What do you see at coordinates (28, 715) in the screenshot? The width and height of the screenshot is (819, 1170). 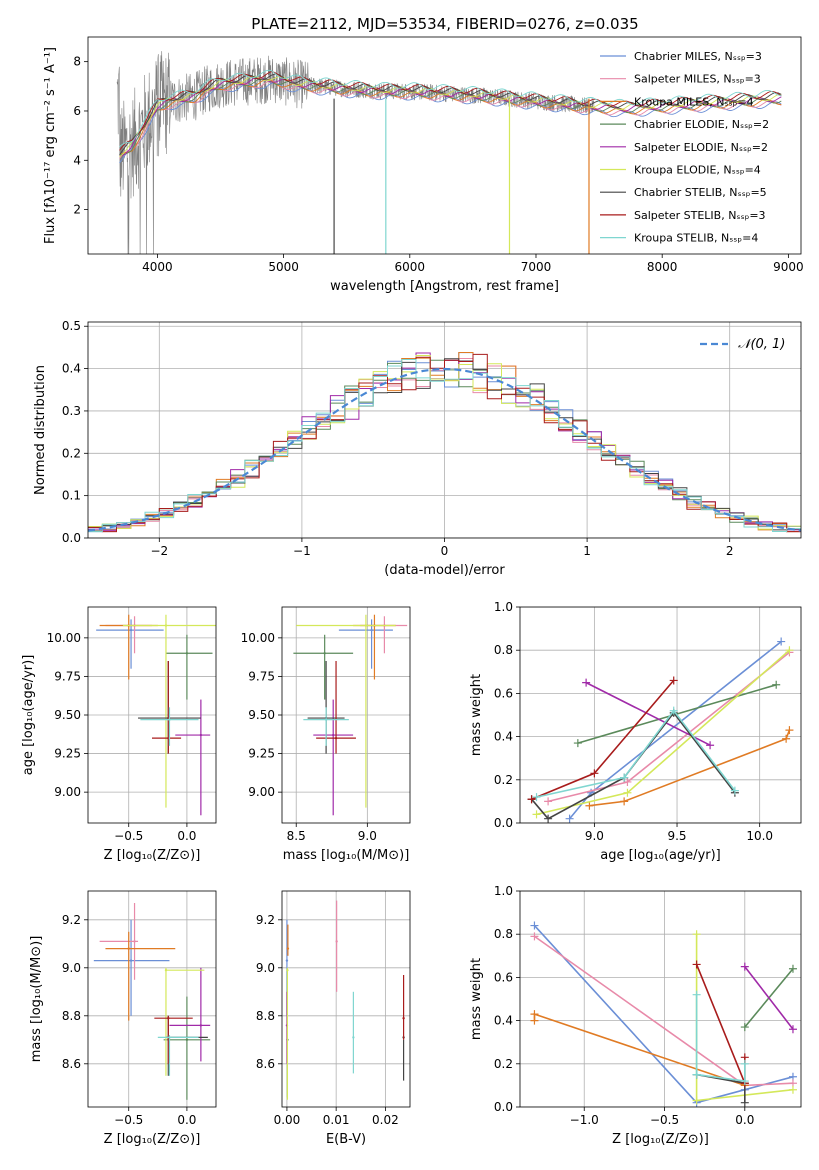 I see `y-axis-label: age [log₁₀(age/yr)]` at bounding box center [28, 715].